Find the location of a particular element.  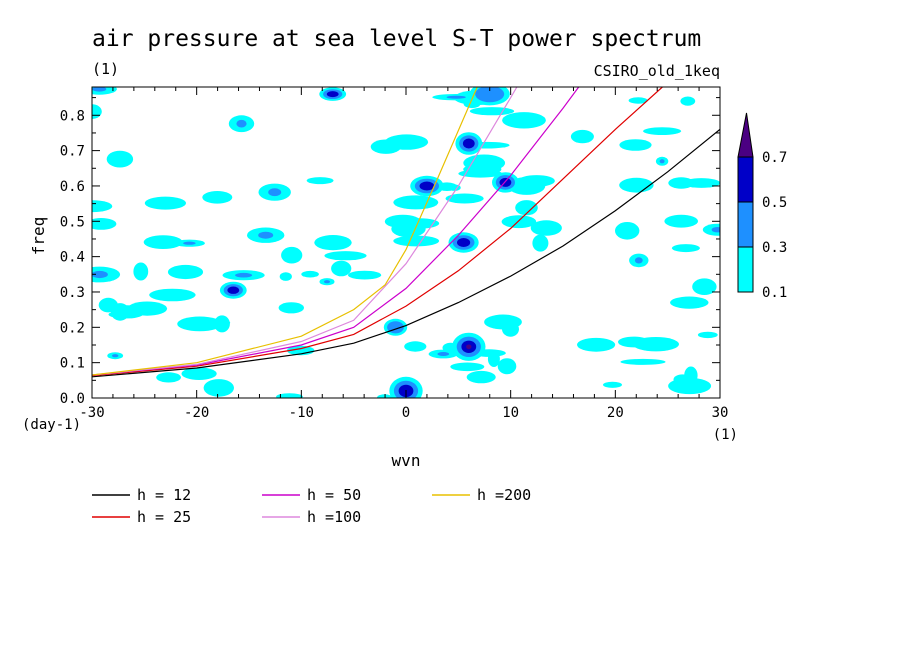

x-tick-label: -30 is located at coordinates (91, 413).